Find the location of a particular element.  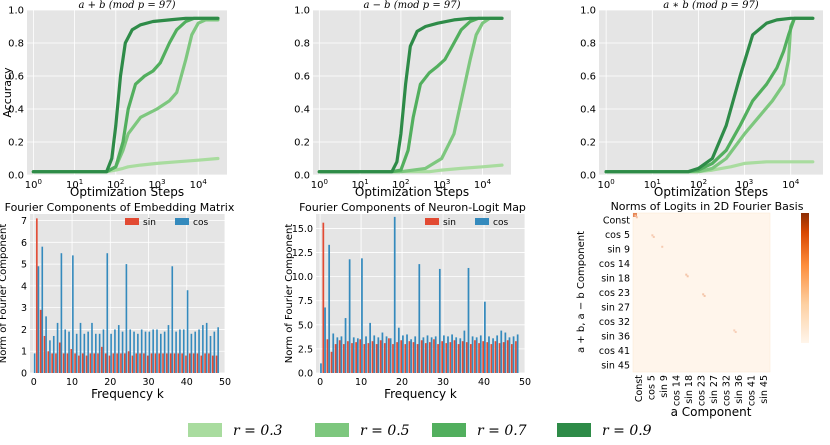

legend-label-cos: cos is located at coordinates (500, 223).